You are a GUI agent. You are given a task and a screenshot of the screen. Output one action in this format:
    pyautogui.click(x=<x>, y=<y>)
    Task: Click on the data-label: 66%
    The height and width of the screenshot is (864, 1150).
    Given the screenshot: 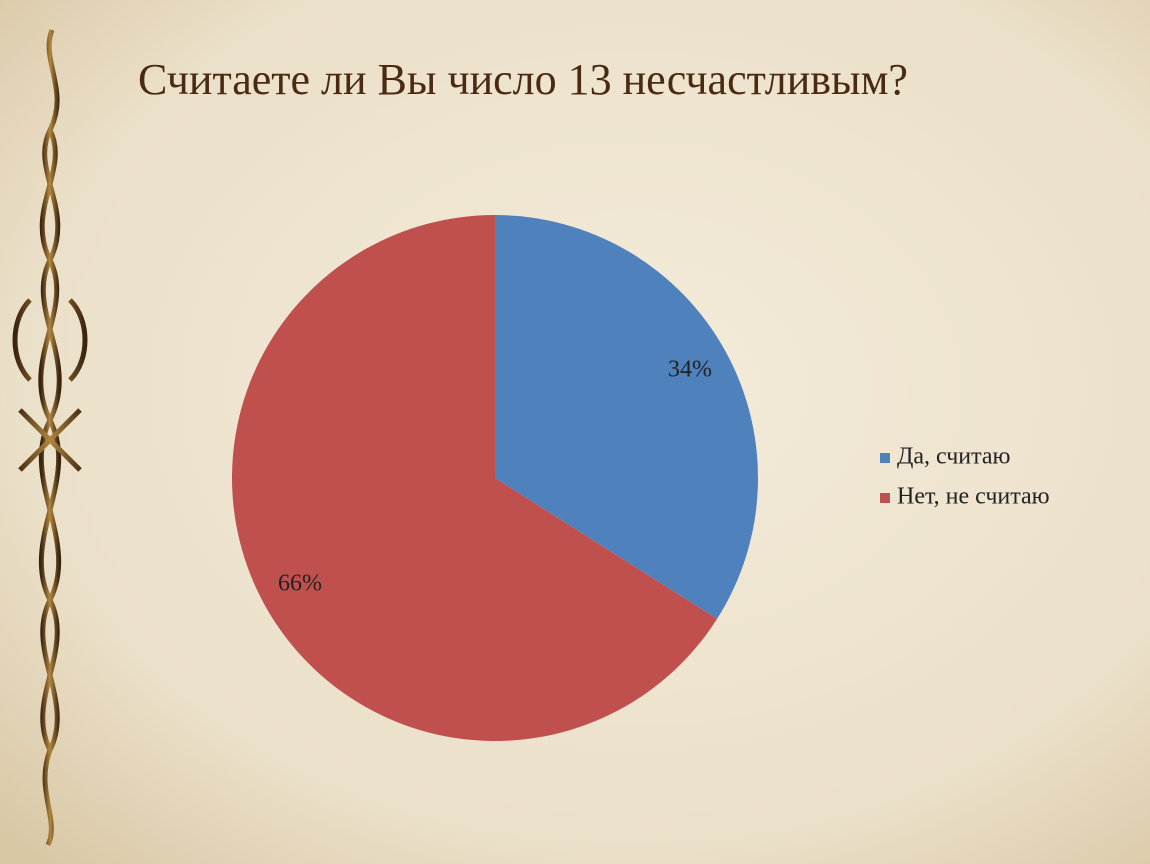 What is the action you would take?
    pyautogui.click(x=300, y=584)
    